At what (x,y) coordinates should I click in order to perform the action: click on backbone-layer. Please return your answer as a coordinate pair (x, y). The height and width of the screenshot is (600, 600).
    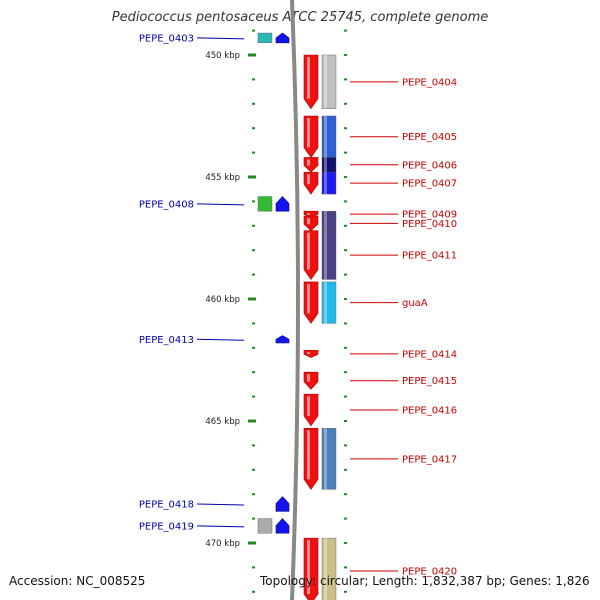
    Looking at the image, I should click on (295, 300).